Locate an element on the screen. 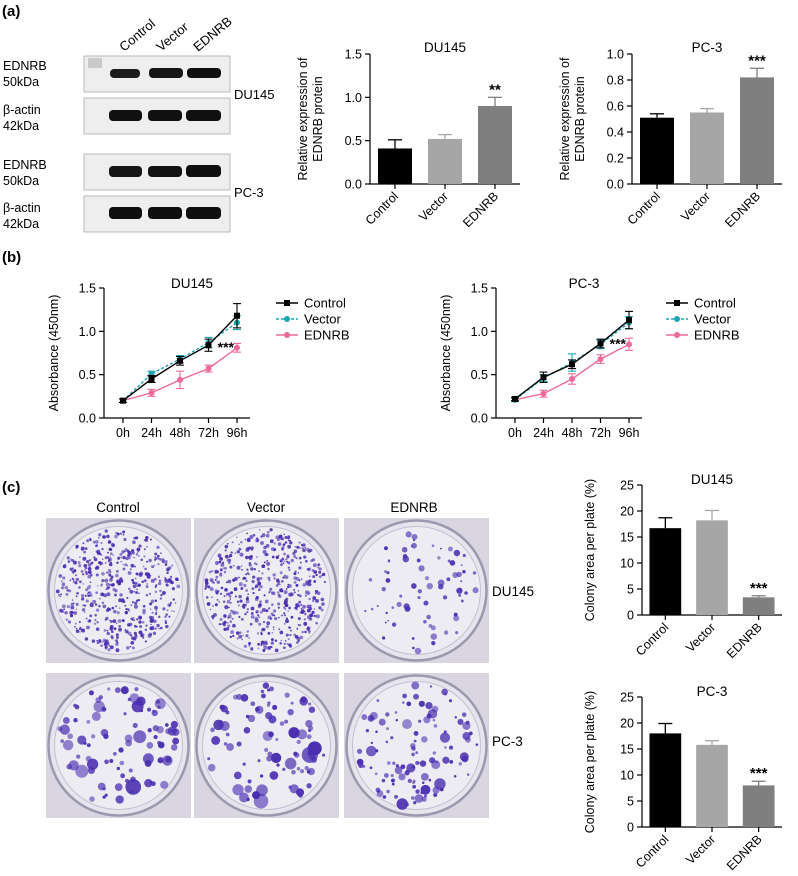 This screenshot has width=798, height=876. y-tick-label: 15 is located at coordinates (627, 750).